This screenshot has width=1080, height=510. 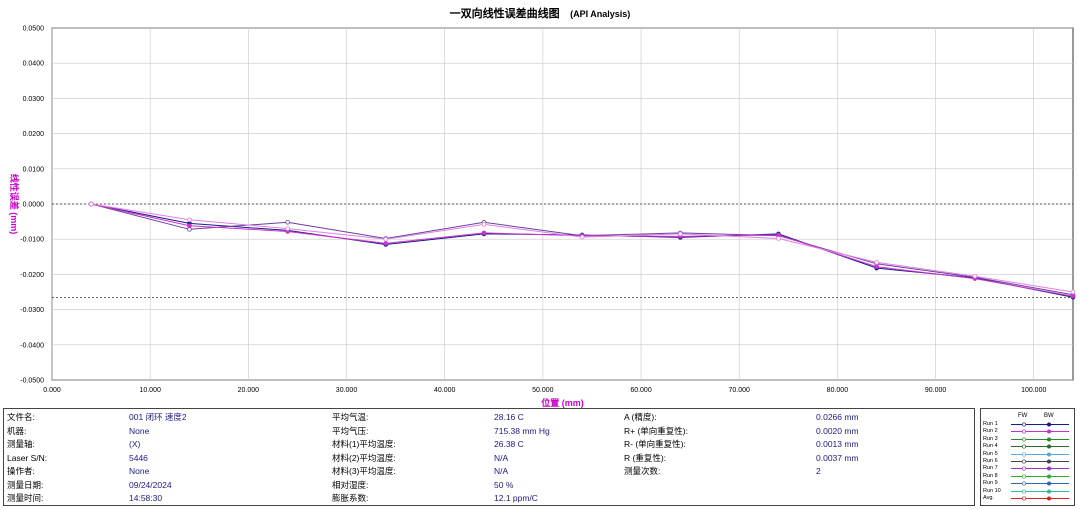 I want to click on legend-entry: Run 4, so click(x=1028, y=446).